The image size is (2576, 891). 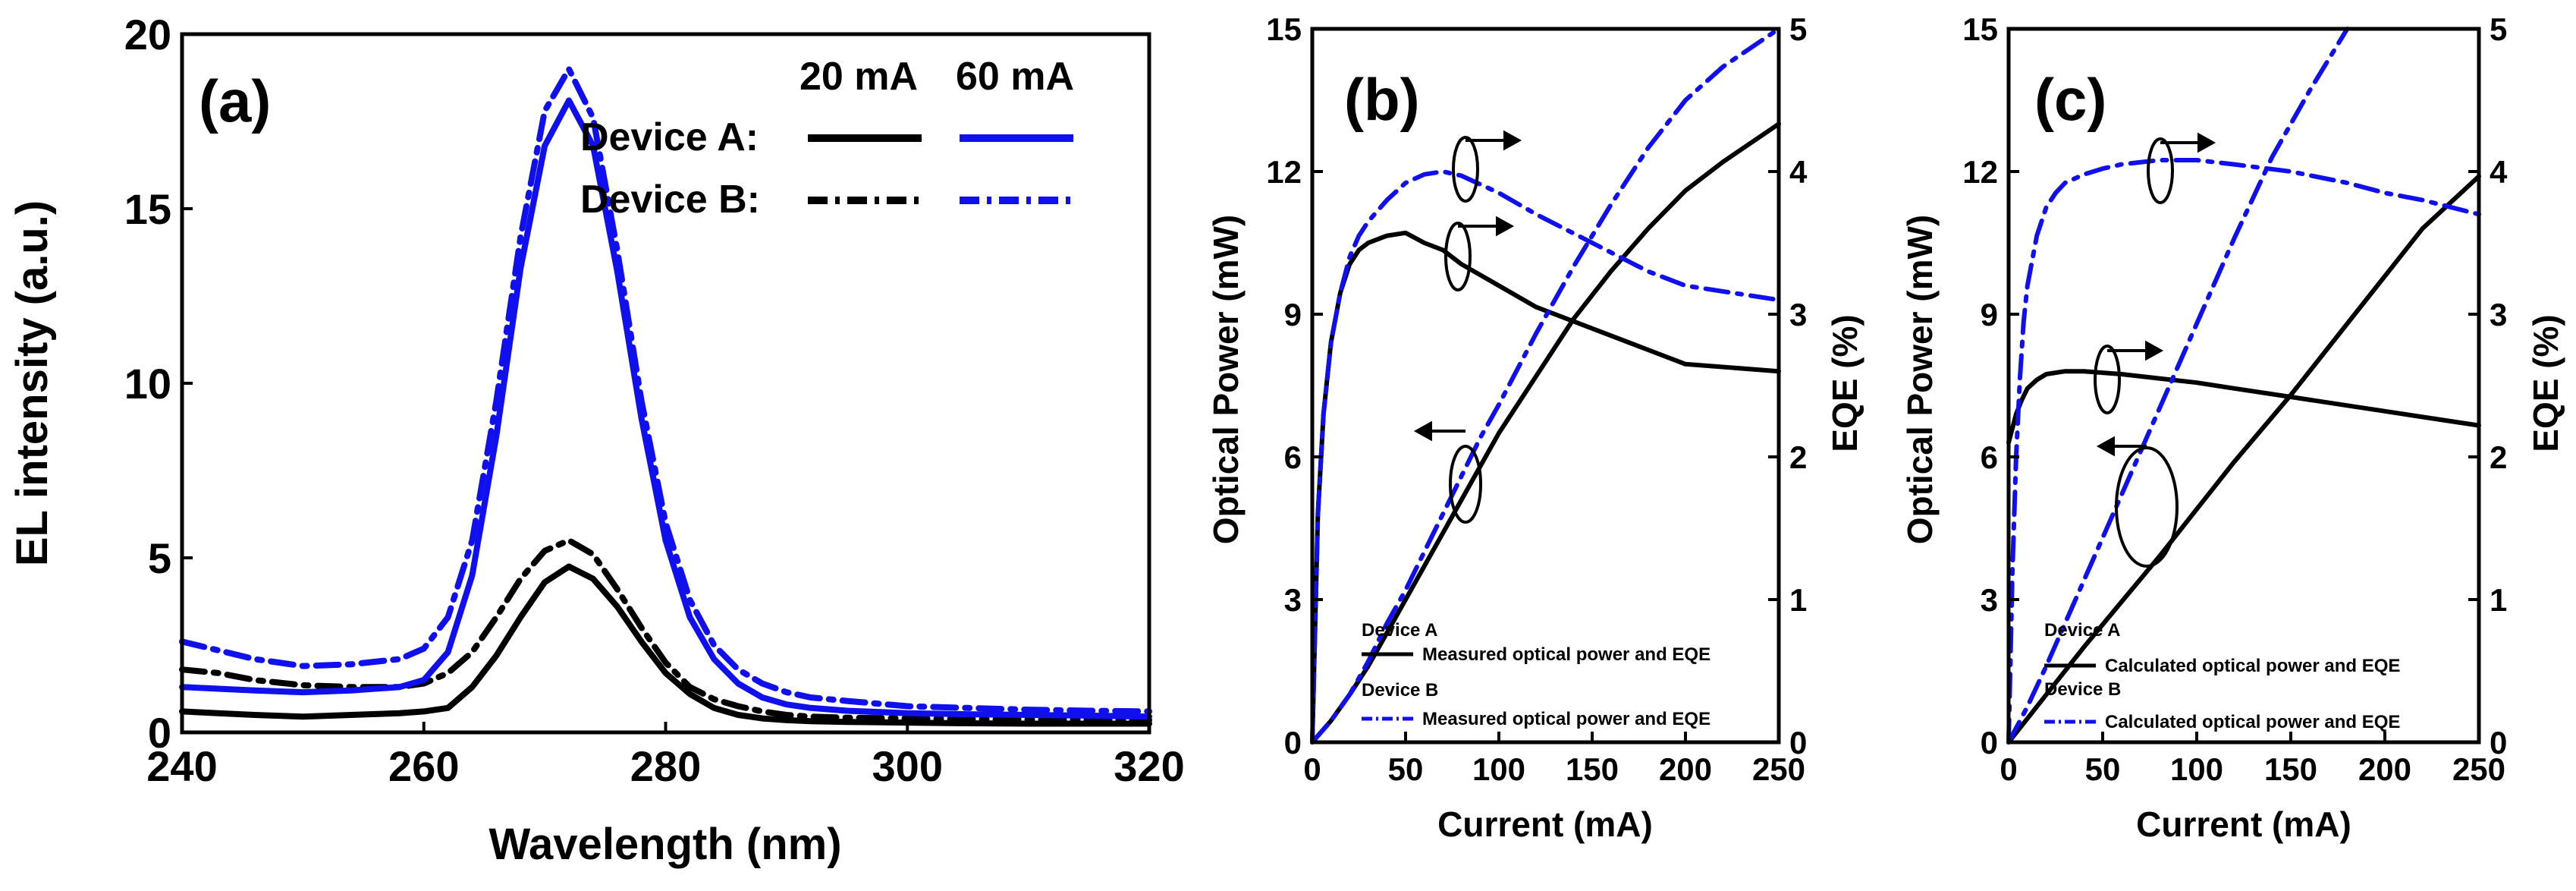 What do you see at coordinates (1312, 769) in the screenshot?
I see `panel-b-x-tick-label: 0` at bounding box center [1312, 769].